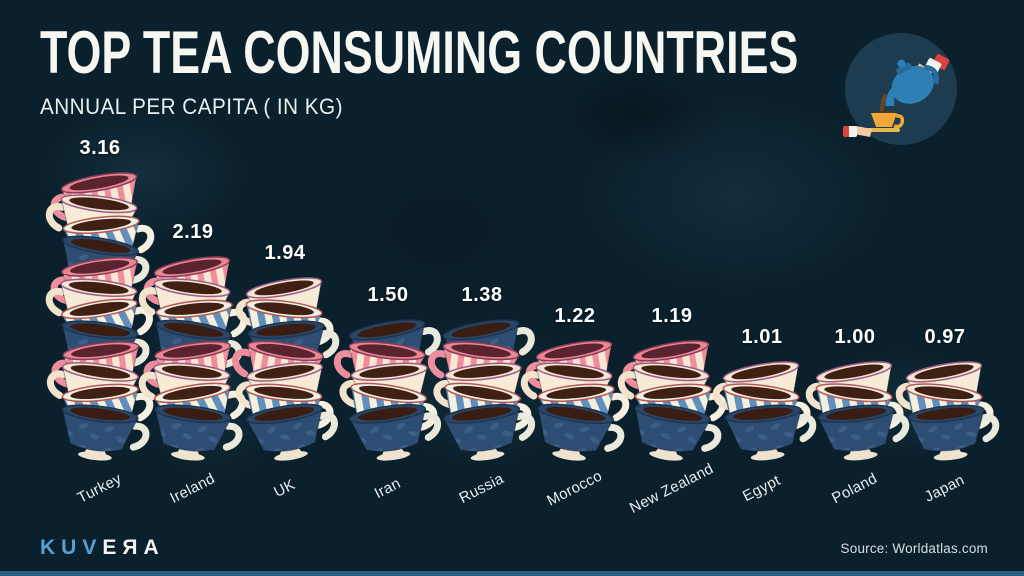  Describe the element at coordinates (512, 573) in the screenshot. I see `bottom-accent-bar` at that location.